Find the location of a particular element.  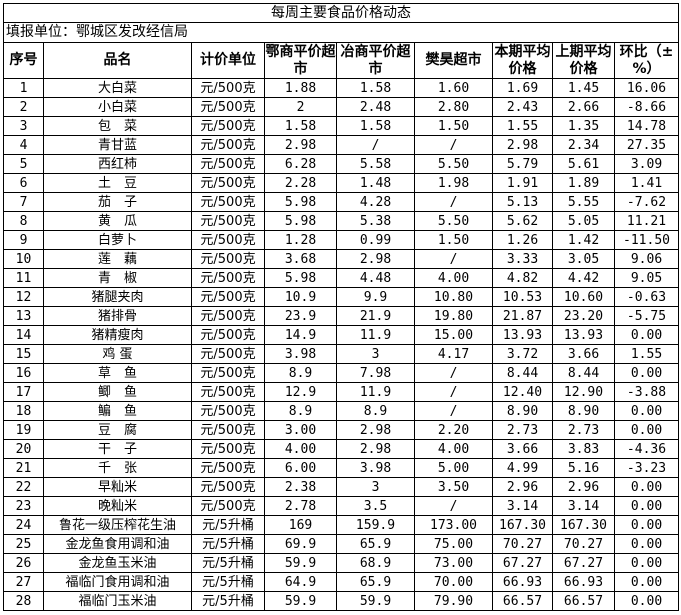

table-row: 15 鸡 蛋元/500克 3.98 3 4.17 3.72 3.66 1.55 is located at coordinates (341, 354).